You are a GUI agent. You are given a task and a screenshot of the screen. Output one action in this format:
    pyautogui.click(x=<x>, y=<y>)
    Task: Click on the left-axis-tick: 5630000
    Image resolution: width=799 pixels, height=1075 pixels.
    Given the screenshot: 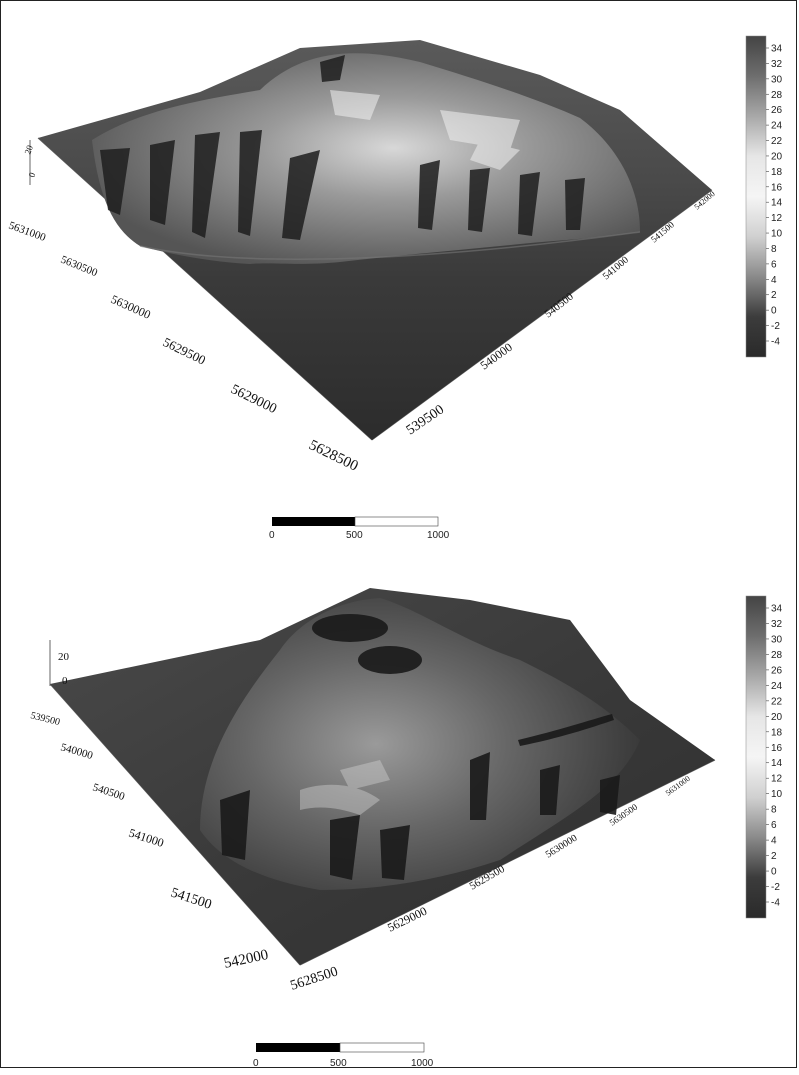 What is the action you would take?
    pyautogui.click(x=131, y=307)
    